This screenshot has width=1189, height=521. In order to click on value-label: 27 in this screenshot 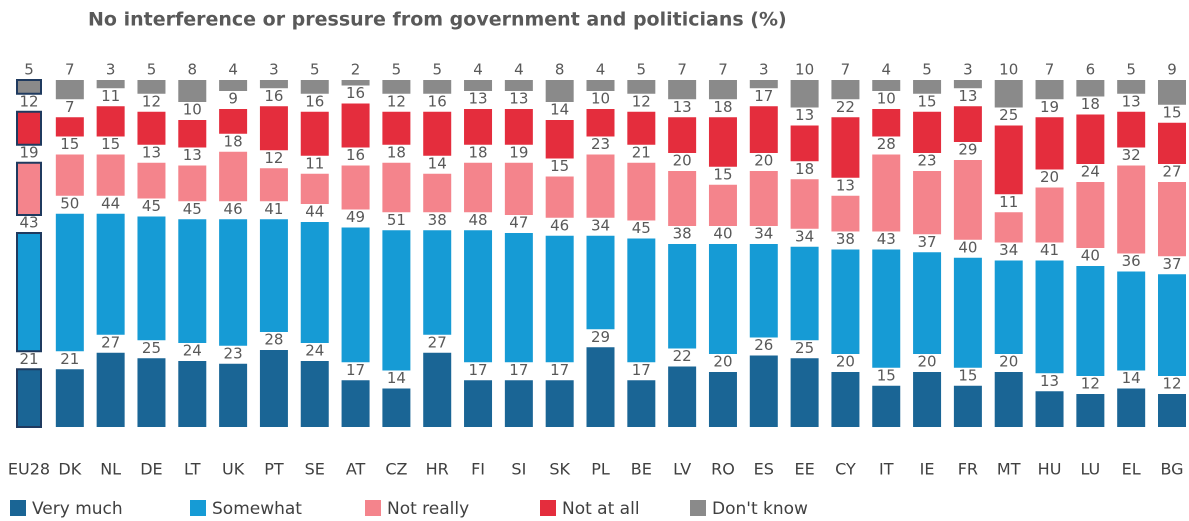, I will do `click(1171, 172)`.